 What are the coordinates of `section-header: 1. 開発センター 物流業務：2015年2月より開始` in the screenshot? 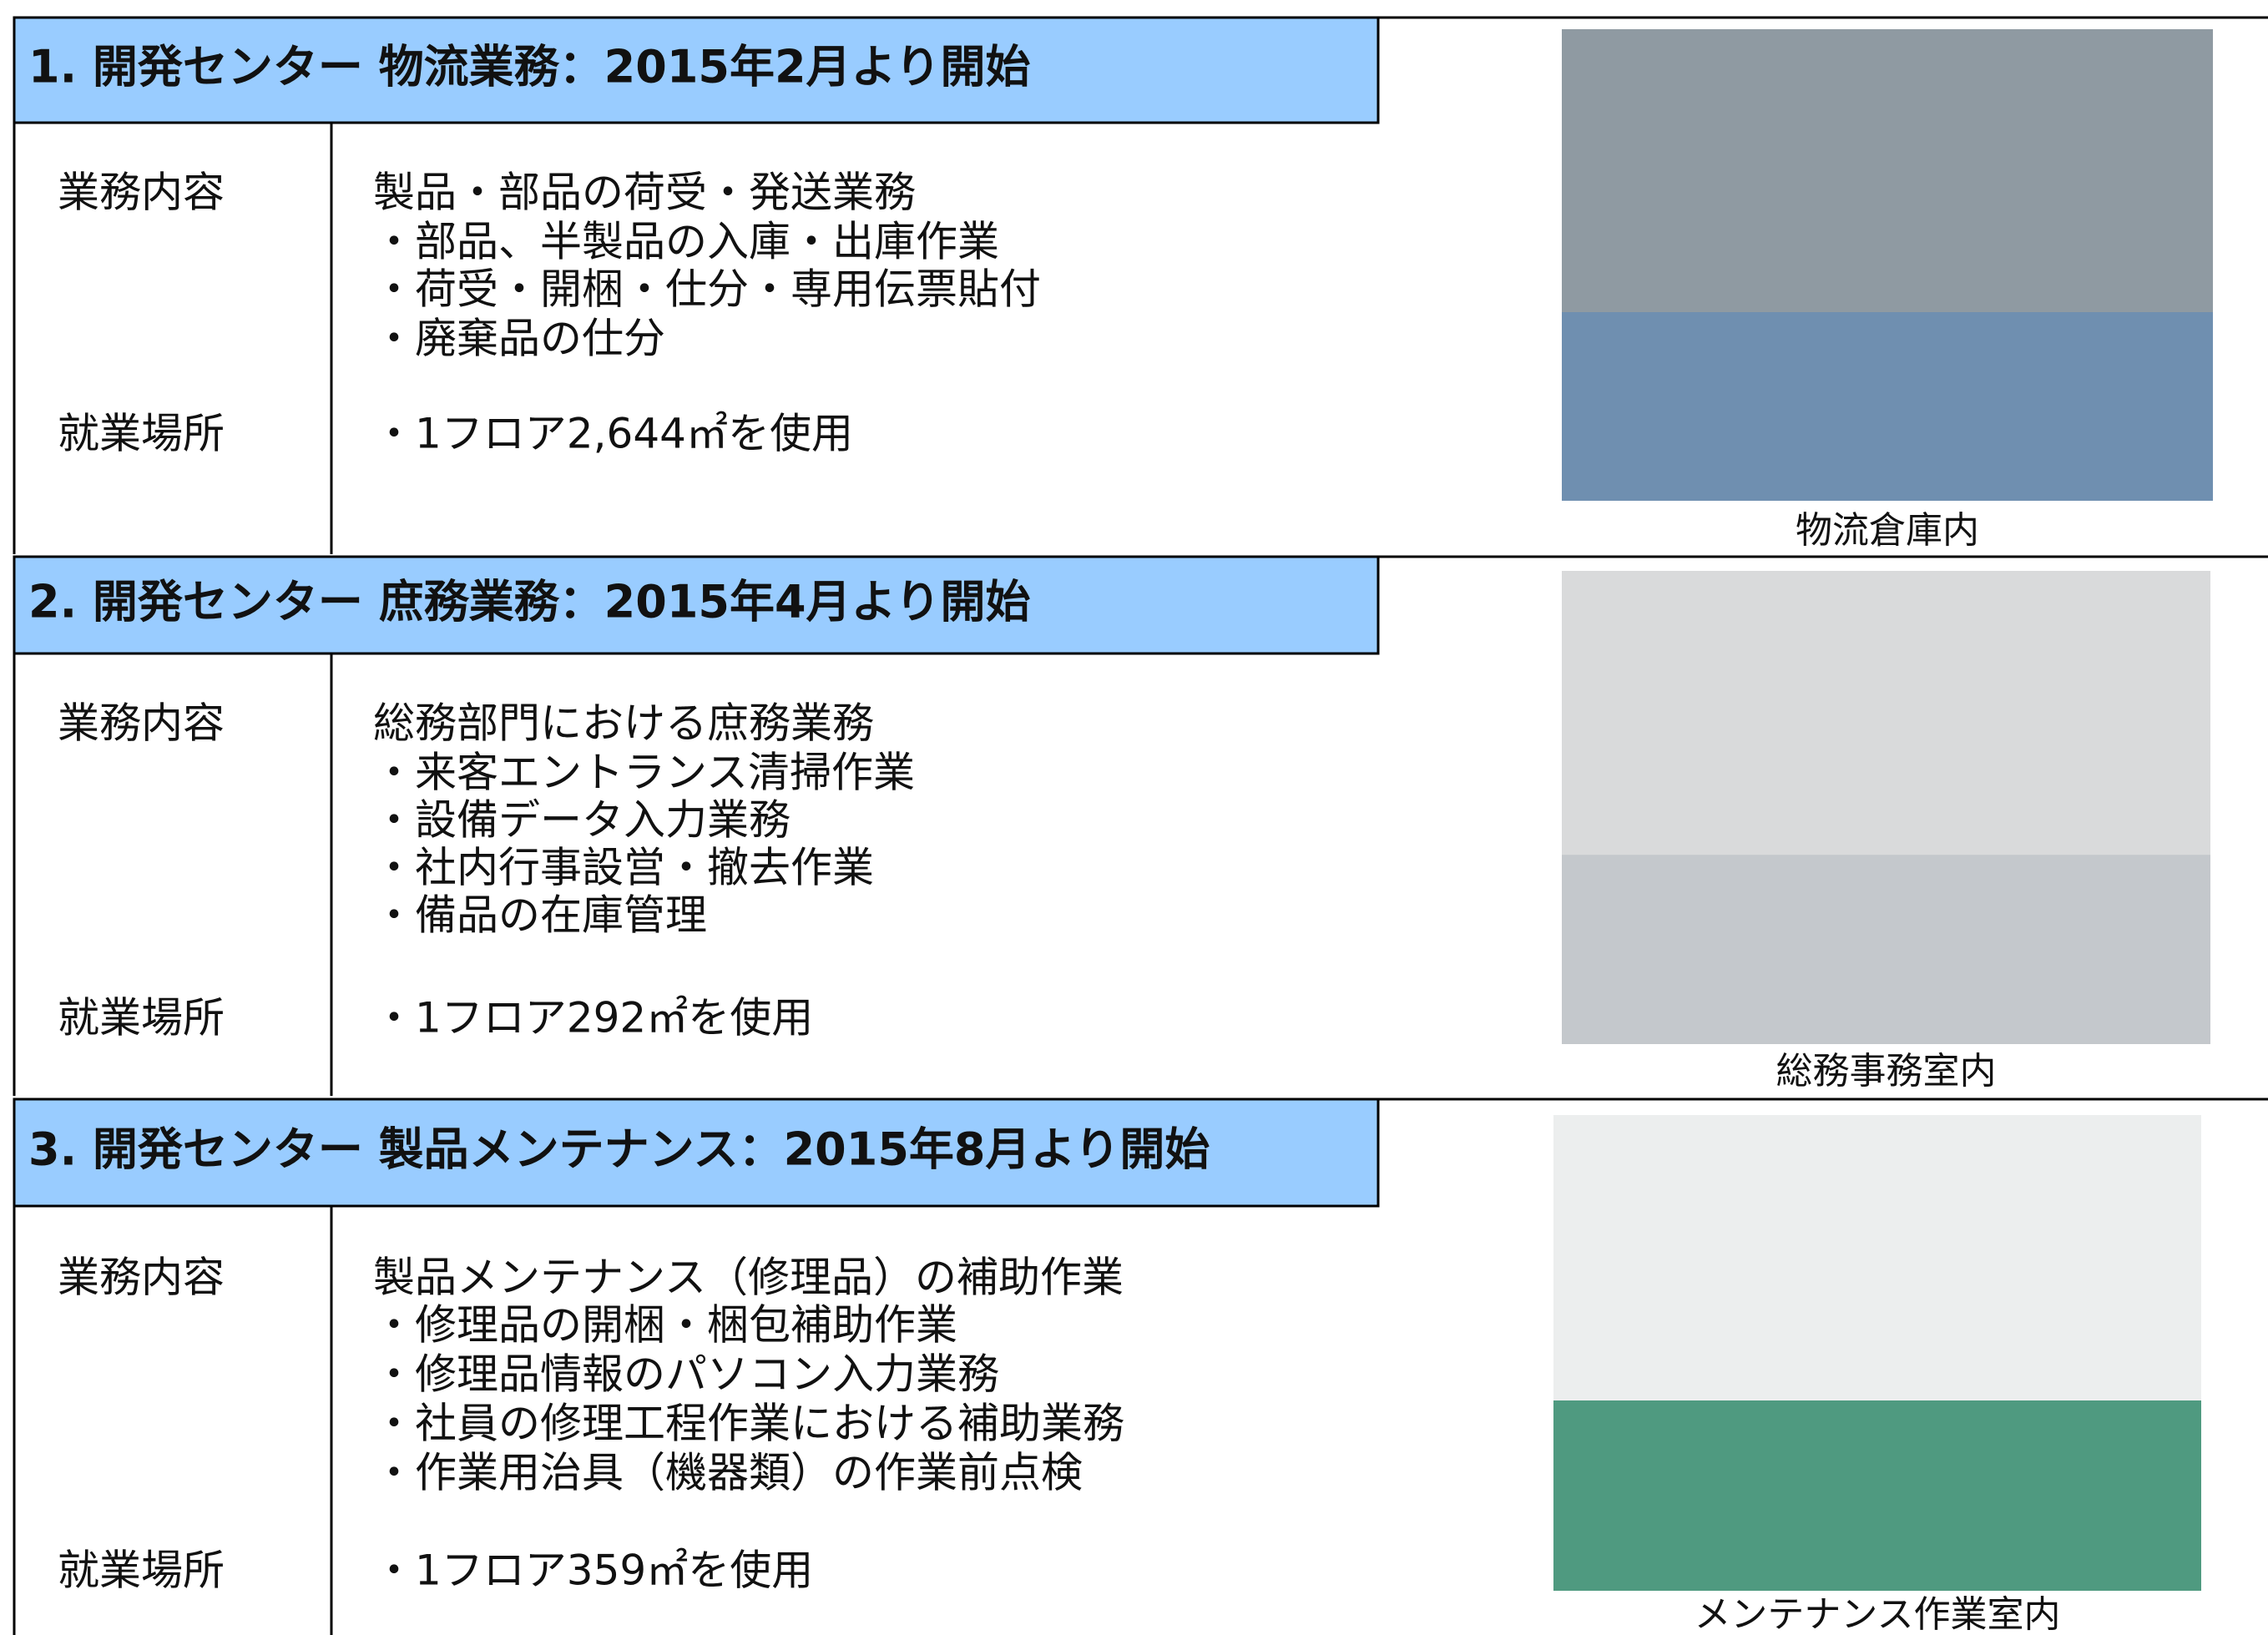 It's located at (529, 67).